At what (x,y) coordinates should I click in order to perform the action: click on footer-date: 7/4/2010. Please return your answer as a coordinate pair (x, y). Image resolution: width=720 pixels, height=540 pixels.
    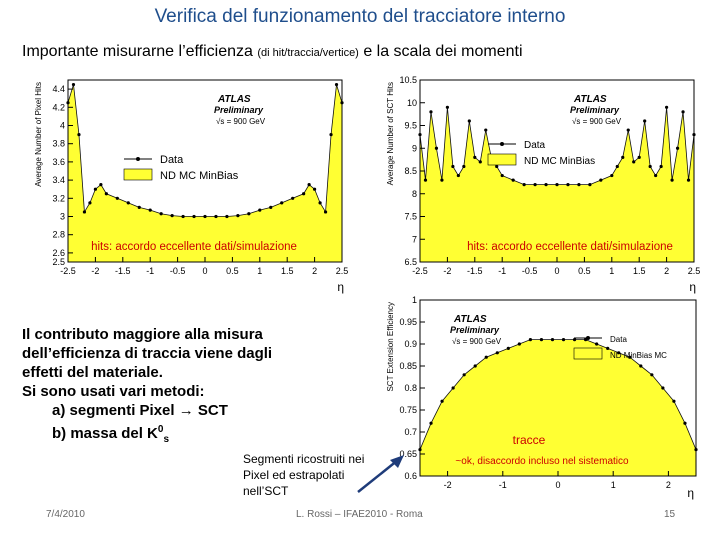
    Looking at the image, I should click on (65, 514).